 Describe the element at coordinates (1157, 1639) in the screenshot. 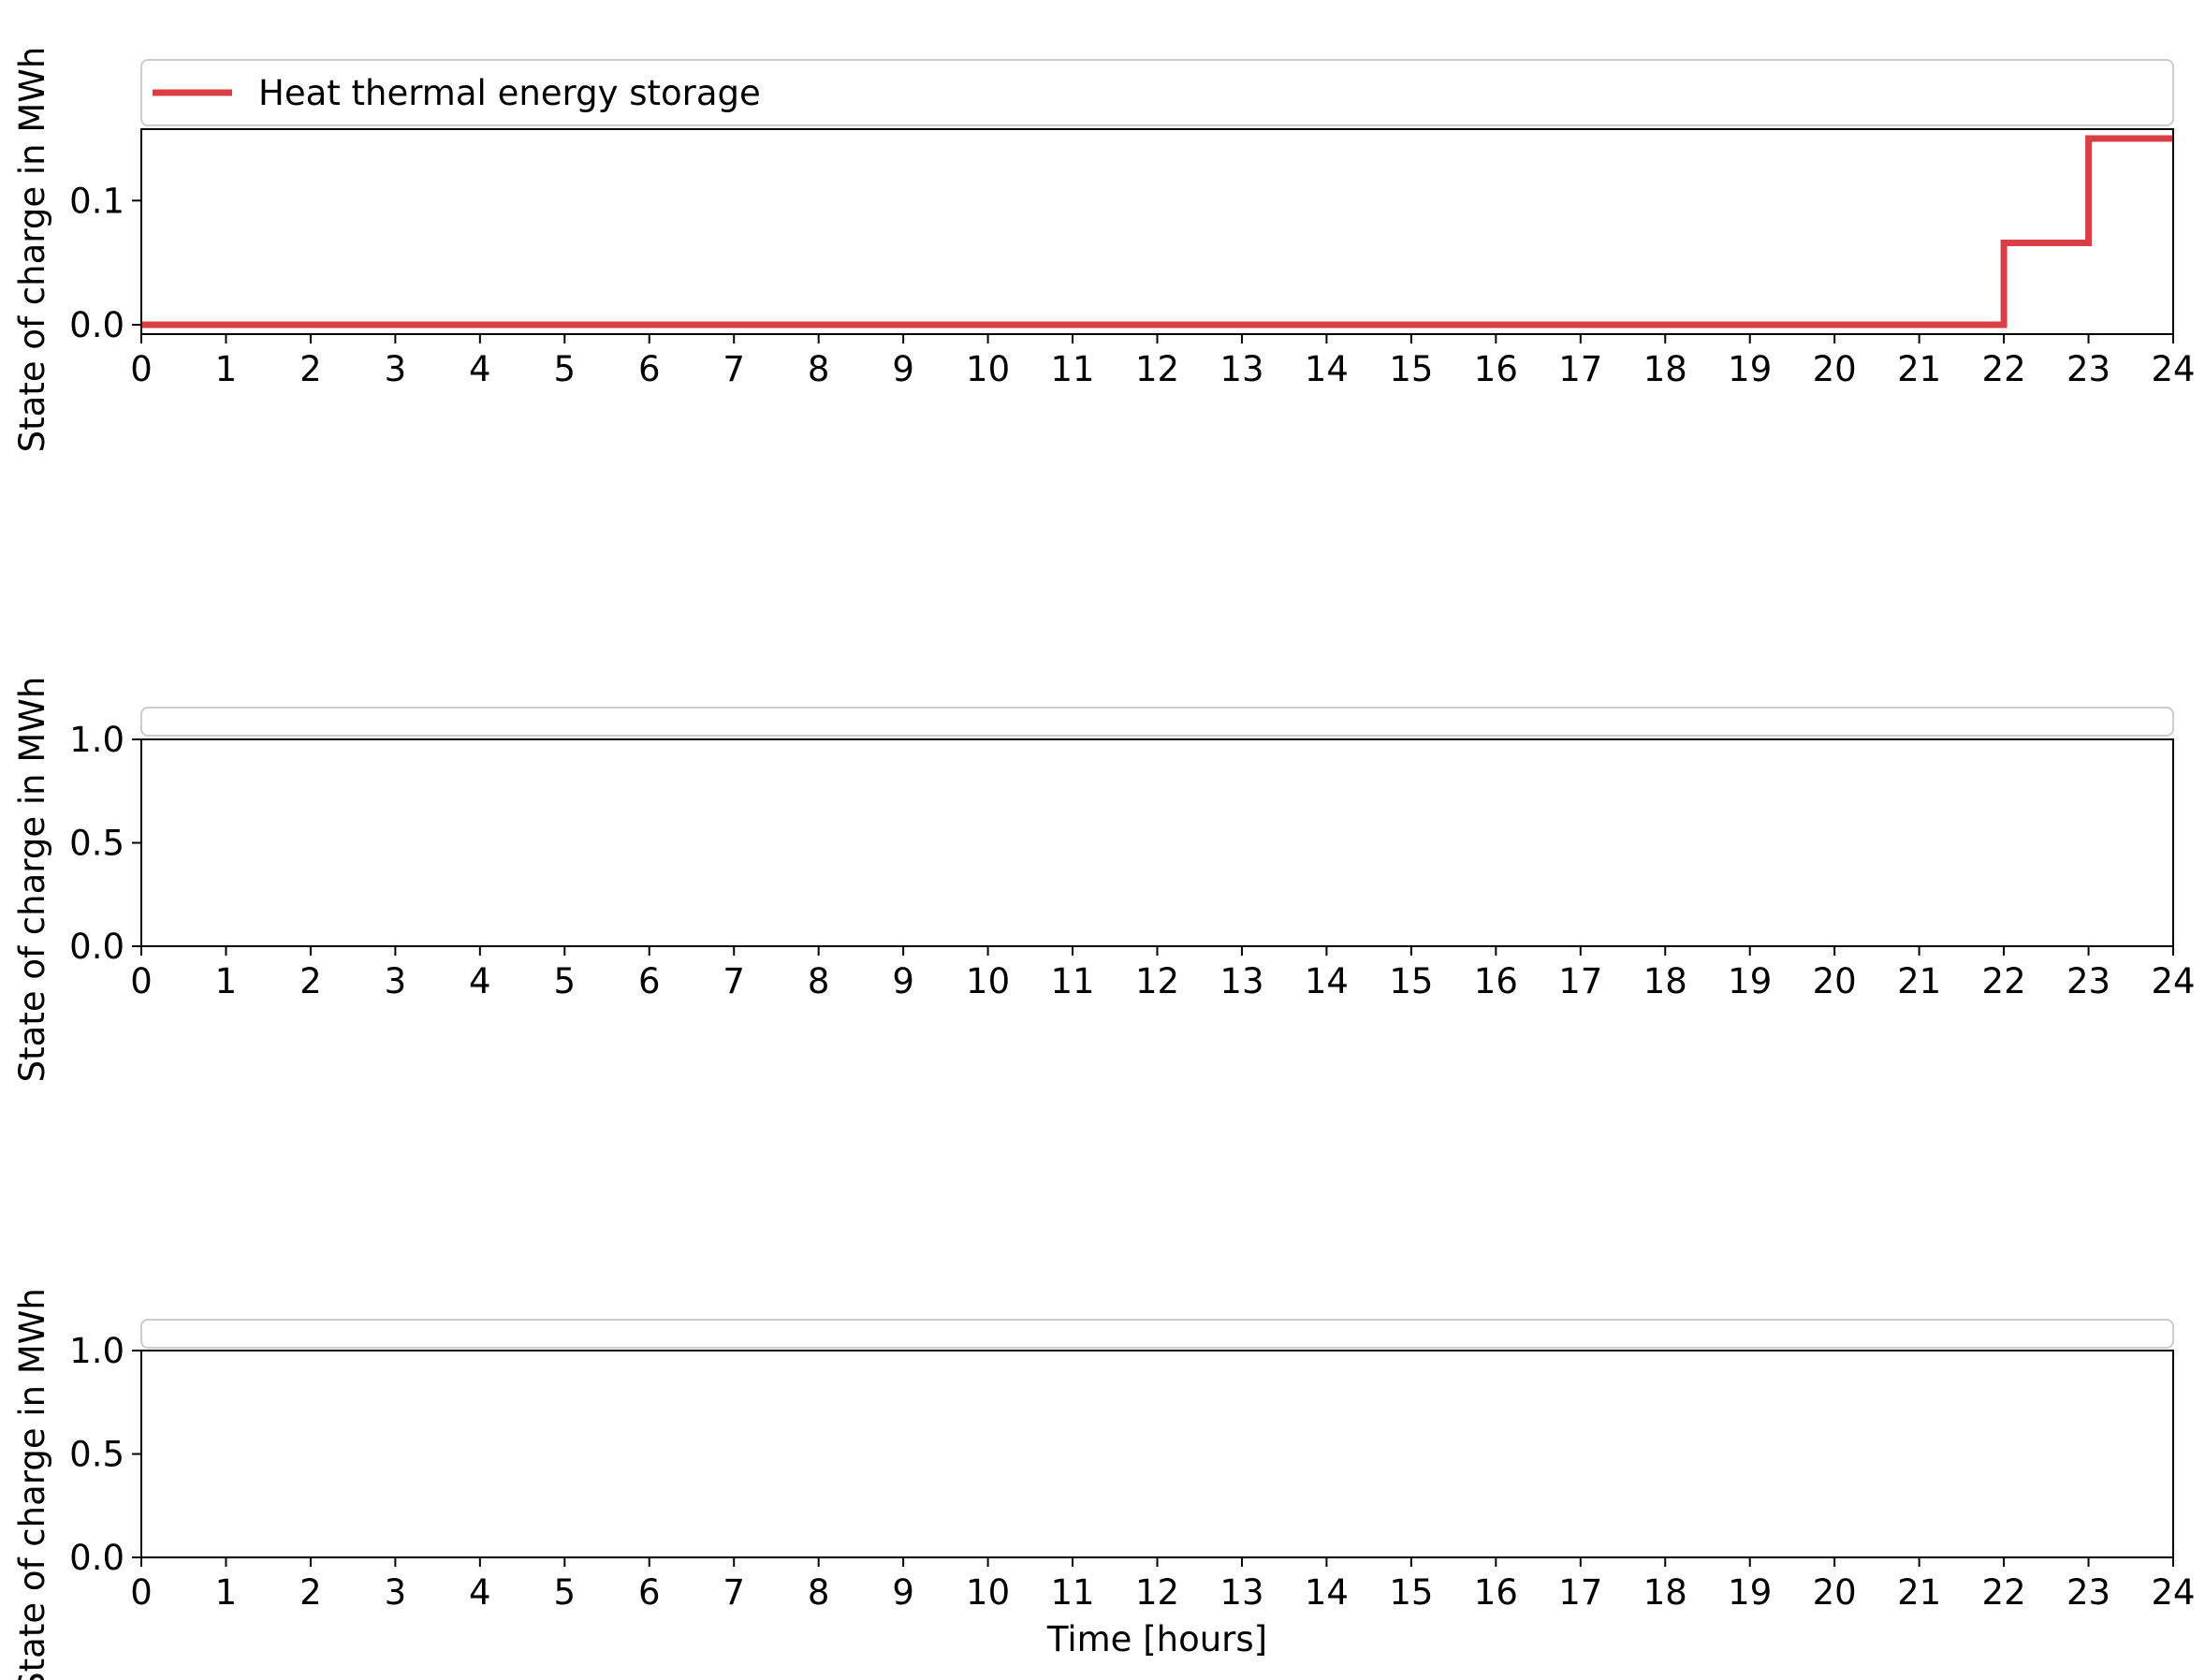

I see `x-axis-label: Time [hours]` at that location.